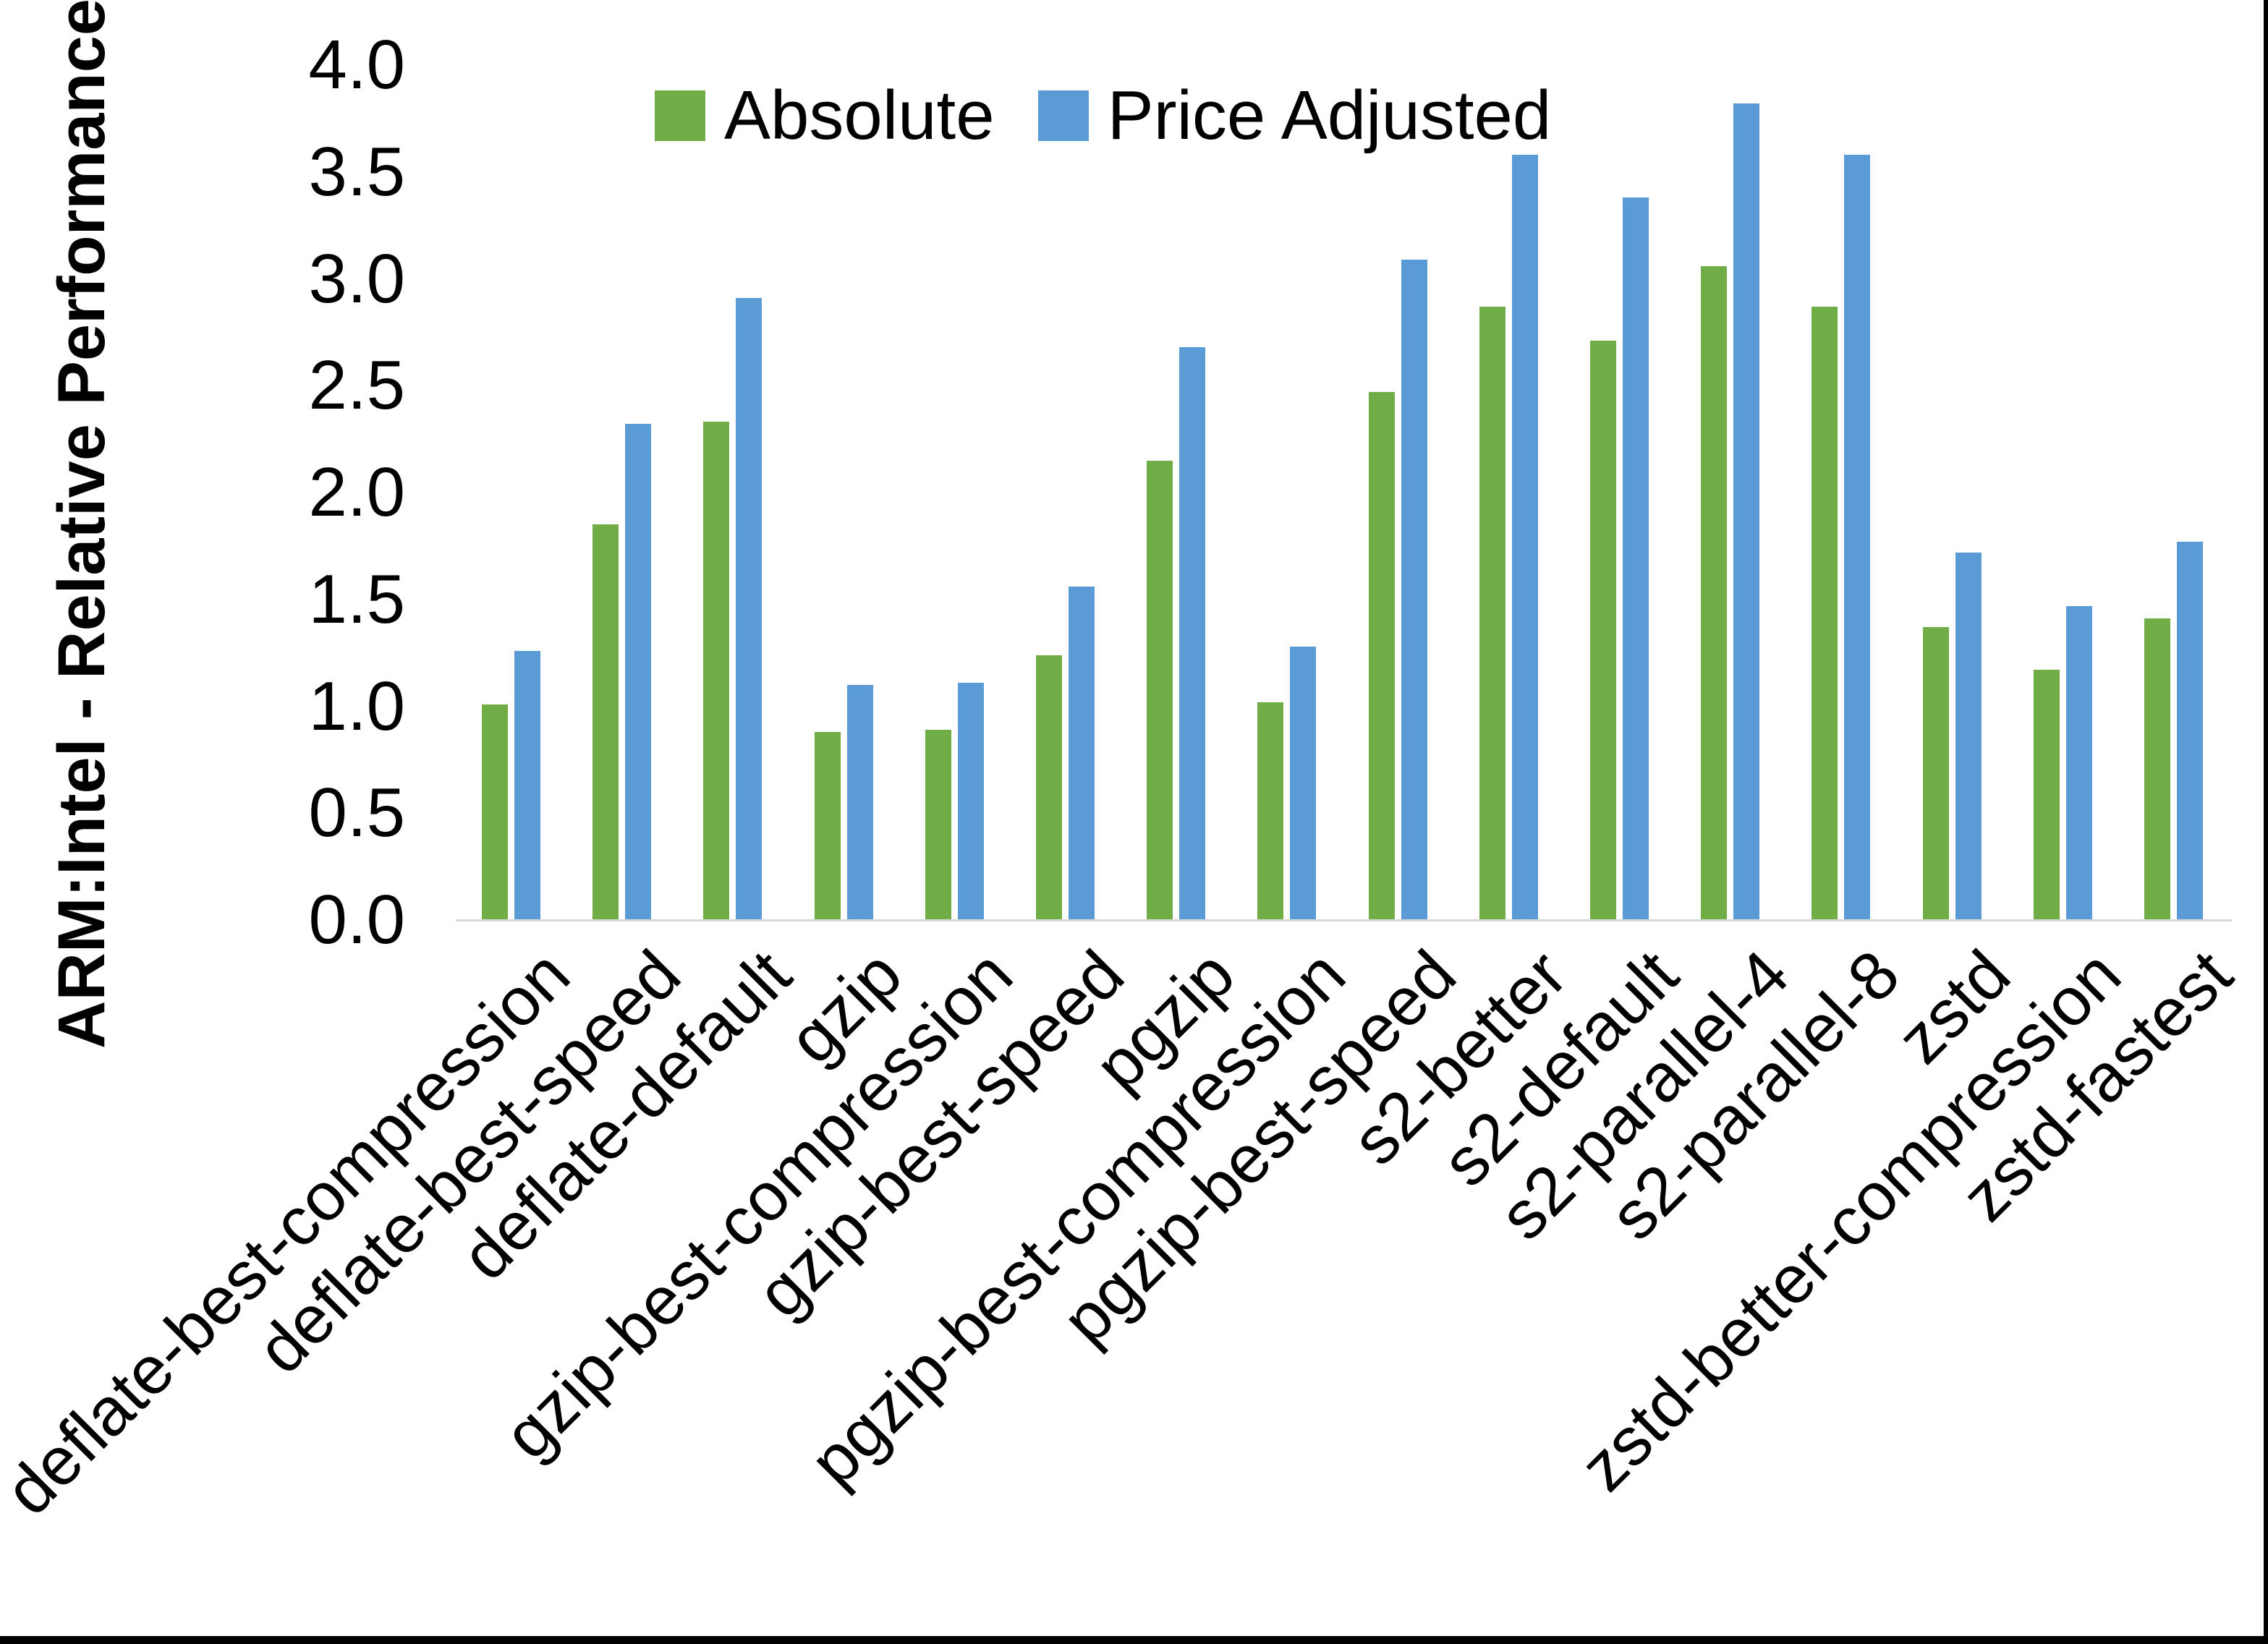  I want to click on bar-price-adjusted-pgzip-best-compression, so click(1303, 783).